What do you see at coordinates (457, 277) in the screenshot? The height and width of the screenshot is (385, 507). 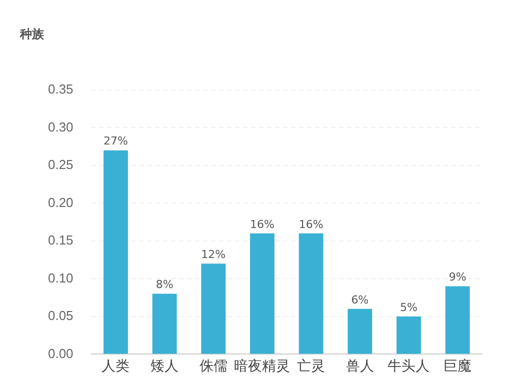 I see `data-label: 9%` at bounding box center [457, 277].